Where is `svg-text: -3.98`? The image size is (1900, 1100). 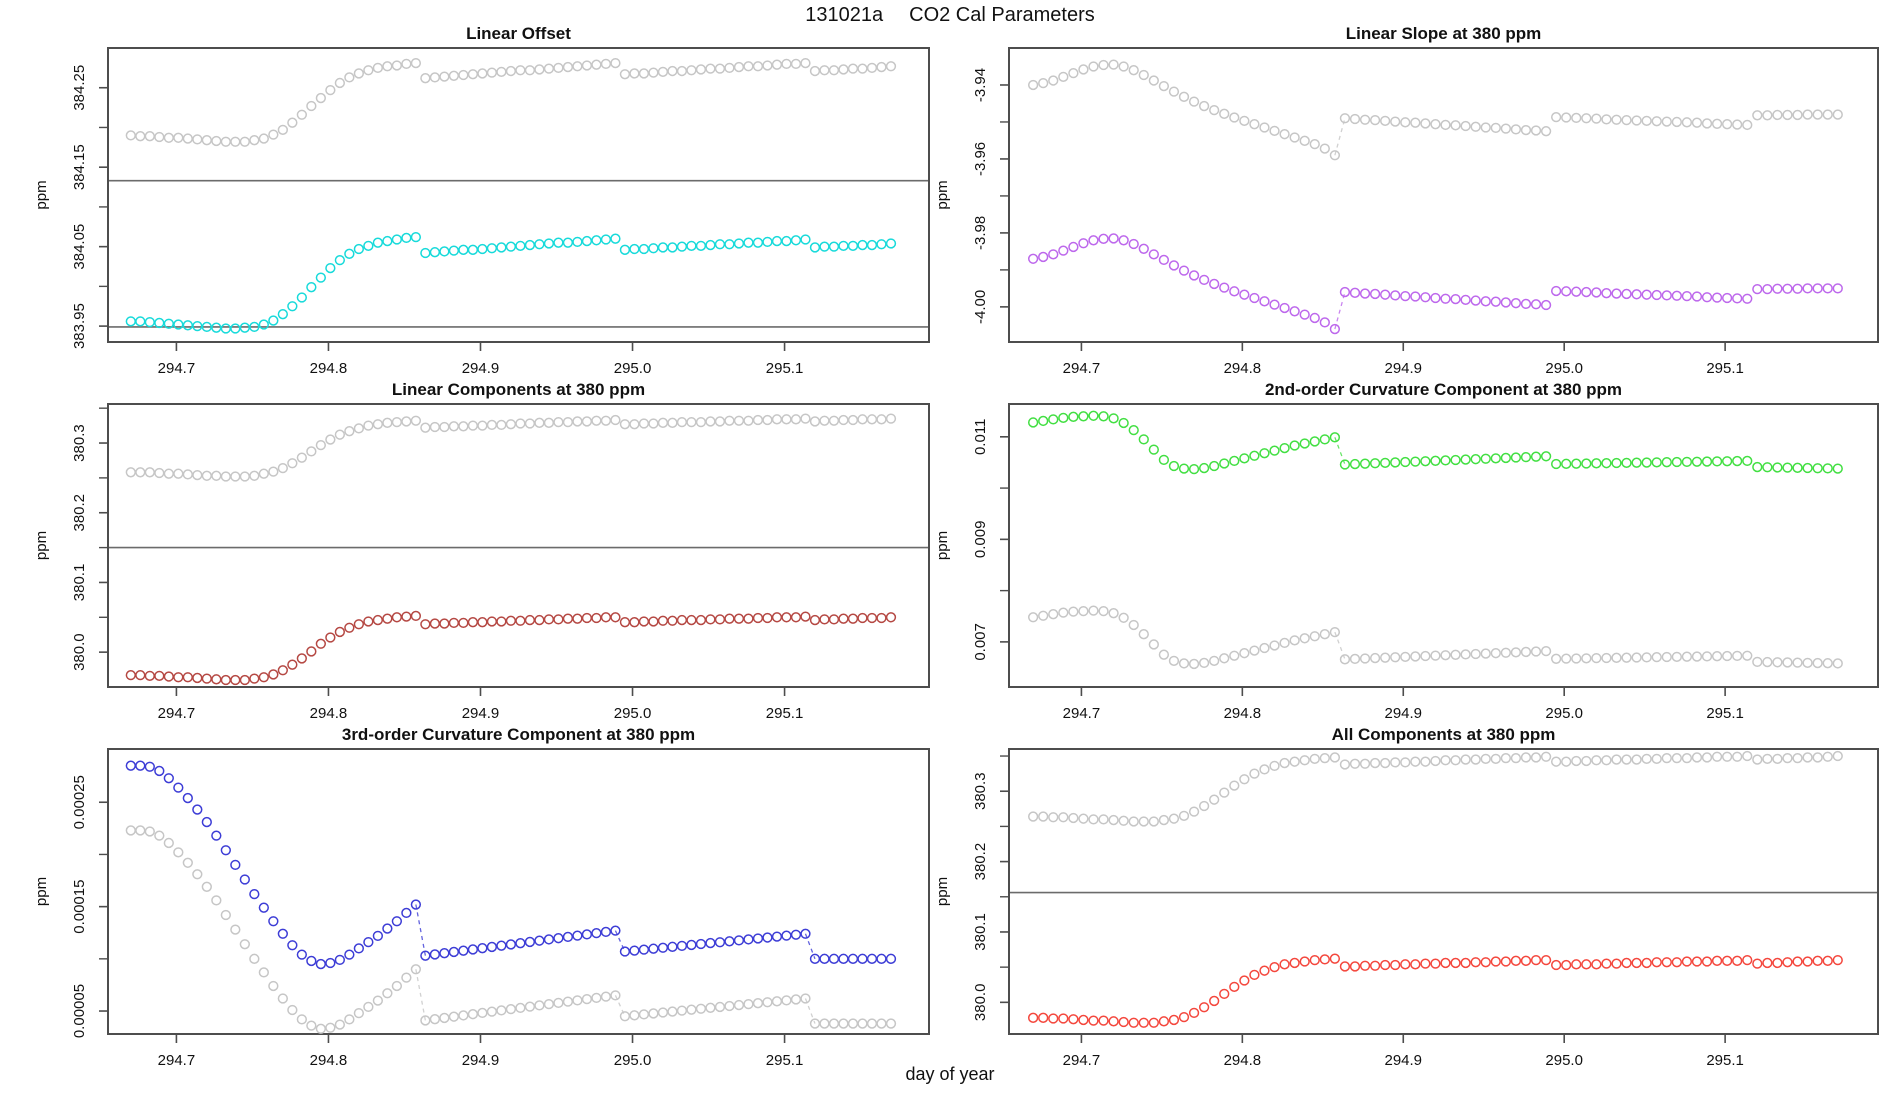 svg-text: -3.98 is located at coordinates (980, 233).